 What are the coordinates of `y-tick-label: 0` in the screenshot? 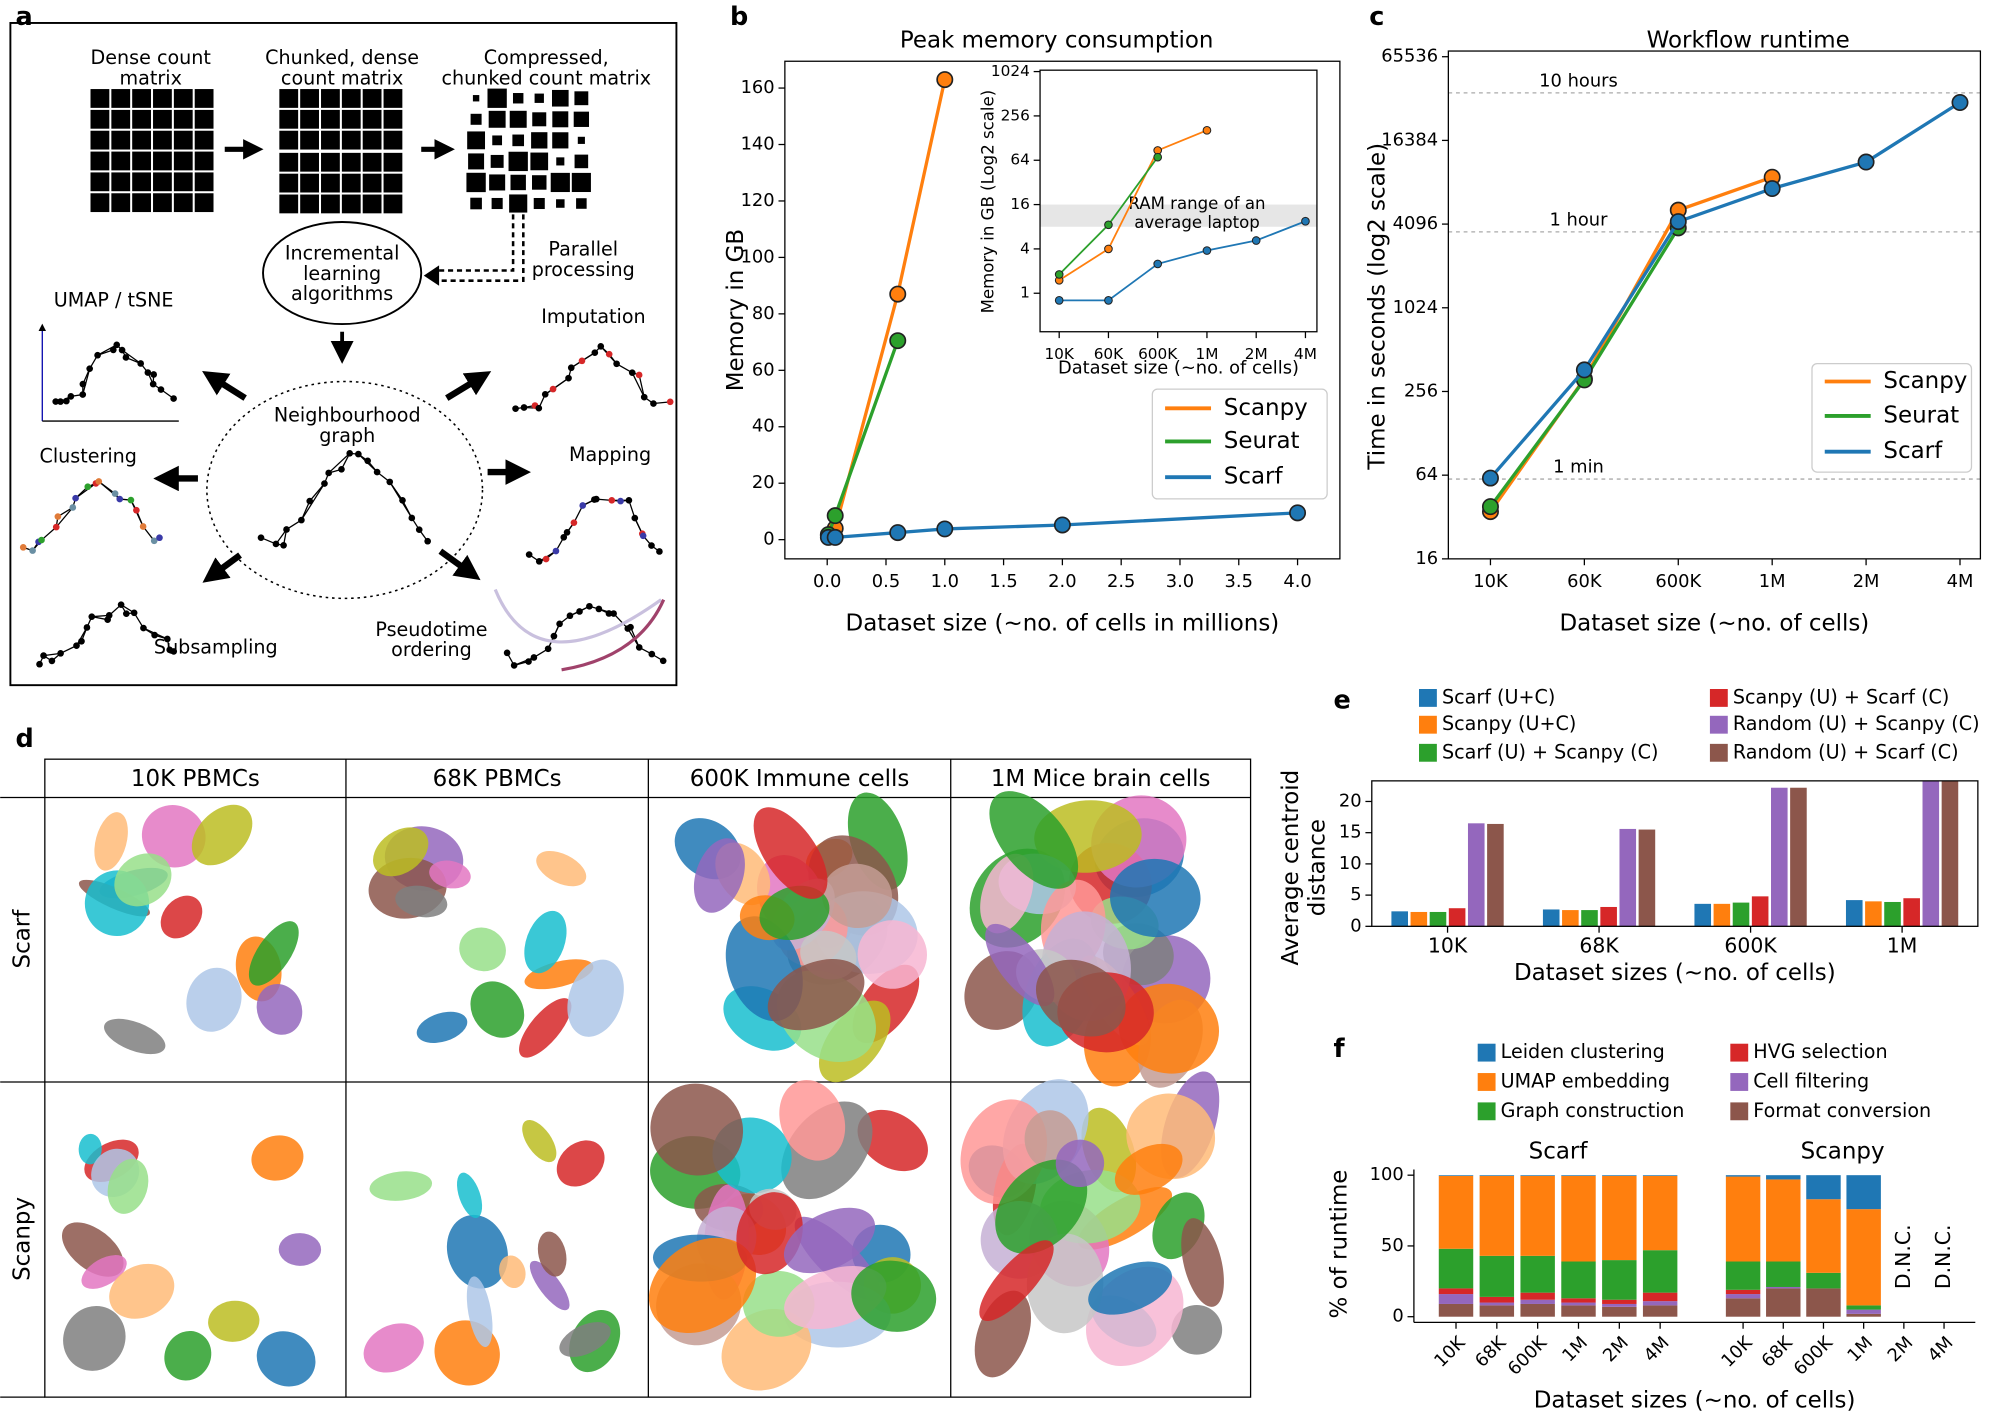 It's located at (1355, 925).